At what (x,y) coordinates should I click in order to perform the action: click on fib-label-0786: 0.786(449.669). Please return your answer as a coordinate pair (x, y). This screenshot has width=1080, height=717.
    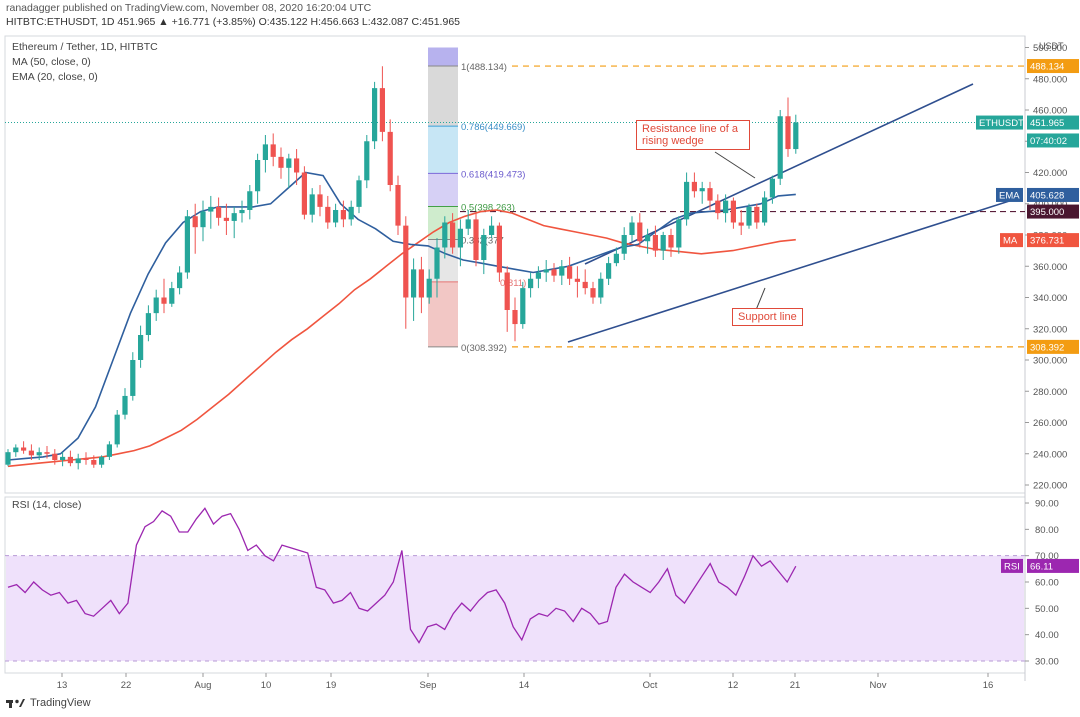
    Looking at the image, I should click on (493, 127).